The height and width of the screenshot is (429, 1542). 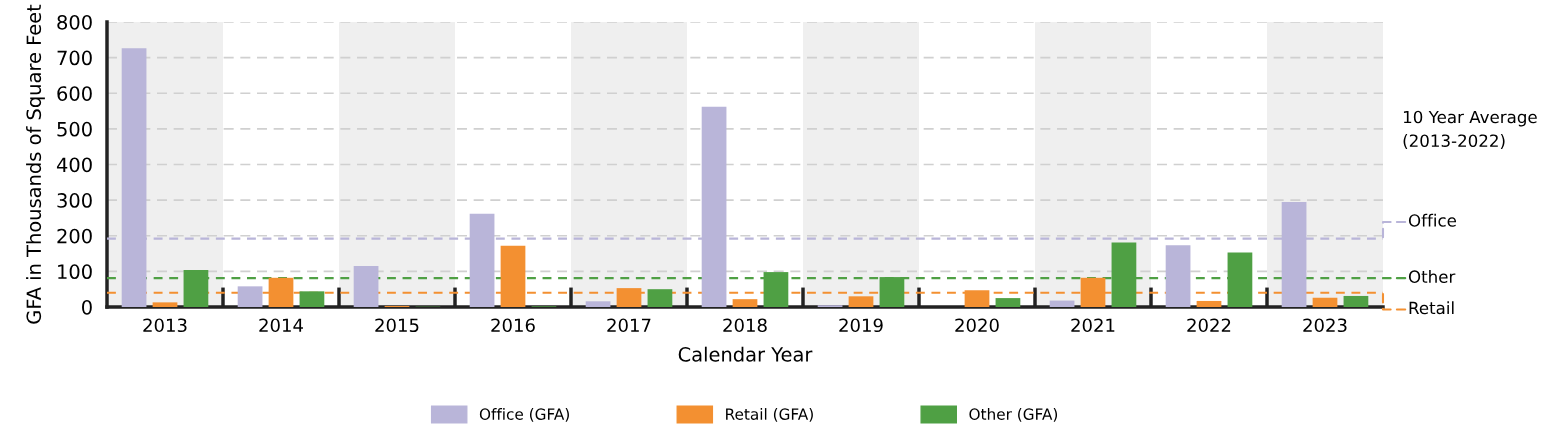 What do you see at coordinates (74, 165) in the screenshot?
I see `y-tick-label: 400` at bounding box center [74, 165].